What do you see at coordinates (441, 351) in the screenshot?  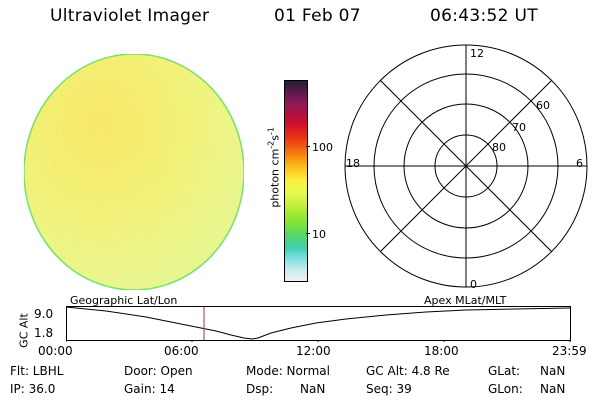 I see `timeline-xtick-1800: 18:00` at bounding box center [441, 351].